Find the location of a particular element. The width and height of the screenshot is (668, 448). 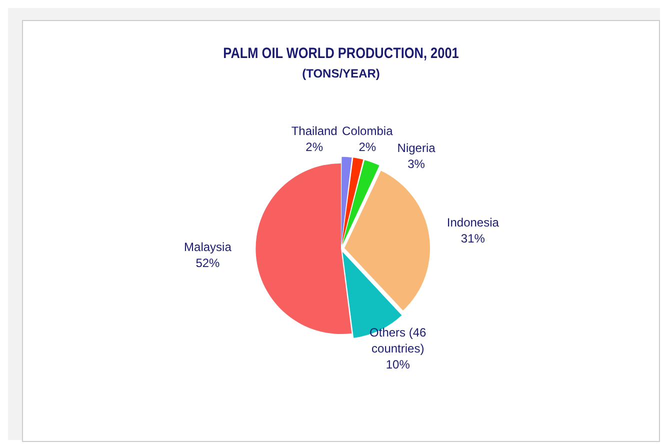

slice-label: Indonesia is located at coordinates (473, 223).